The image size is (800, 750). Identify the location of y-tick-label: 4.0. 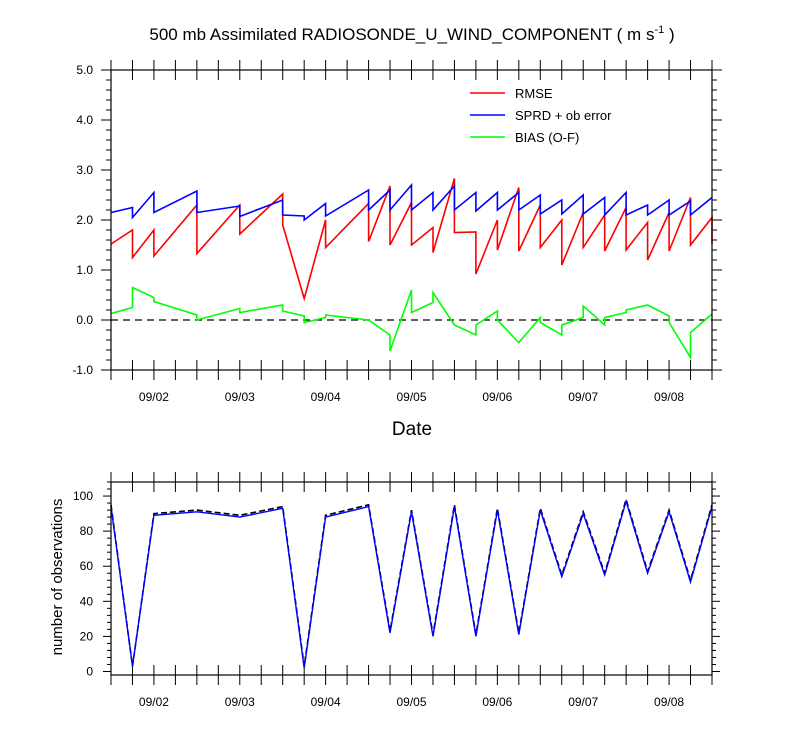
(84, 120).